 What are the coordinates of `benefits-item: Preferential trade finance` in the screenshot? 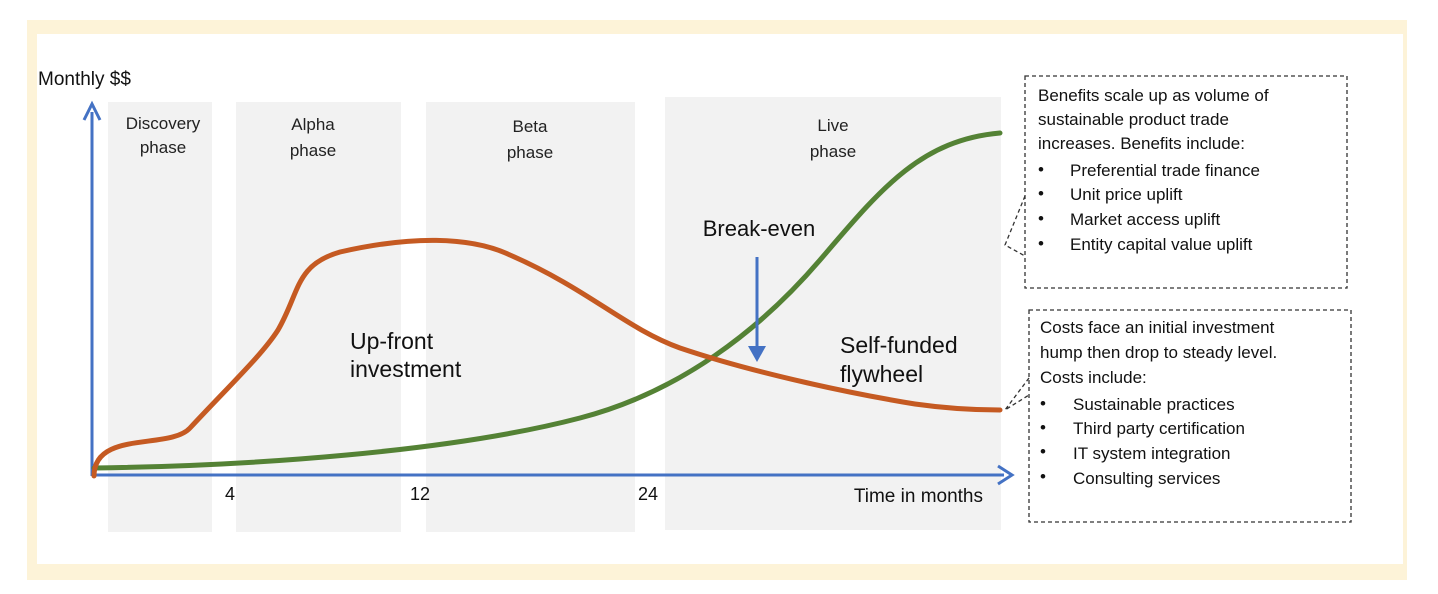 It's located at (1165, 170).